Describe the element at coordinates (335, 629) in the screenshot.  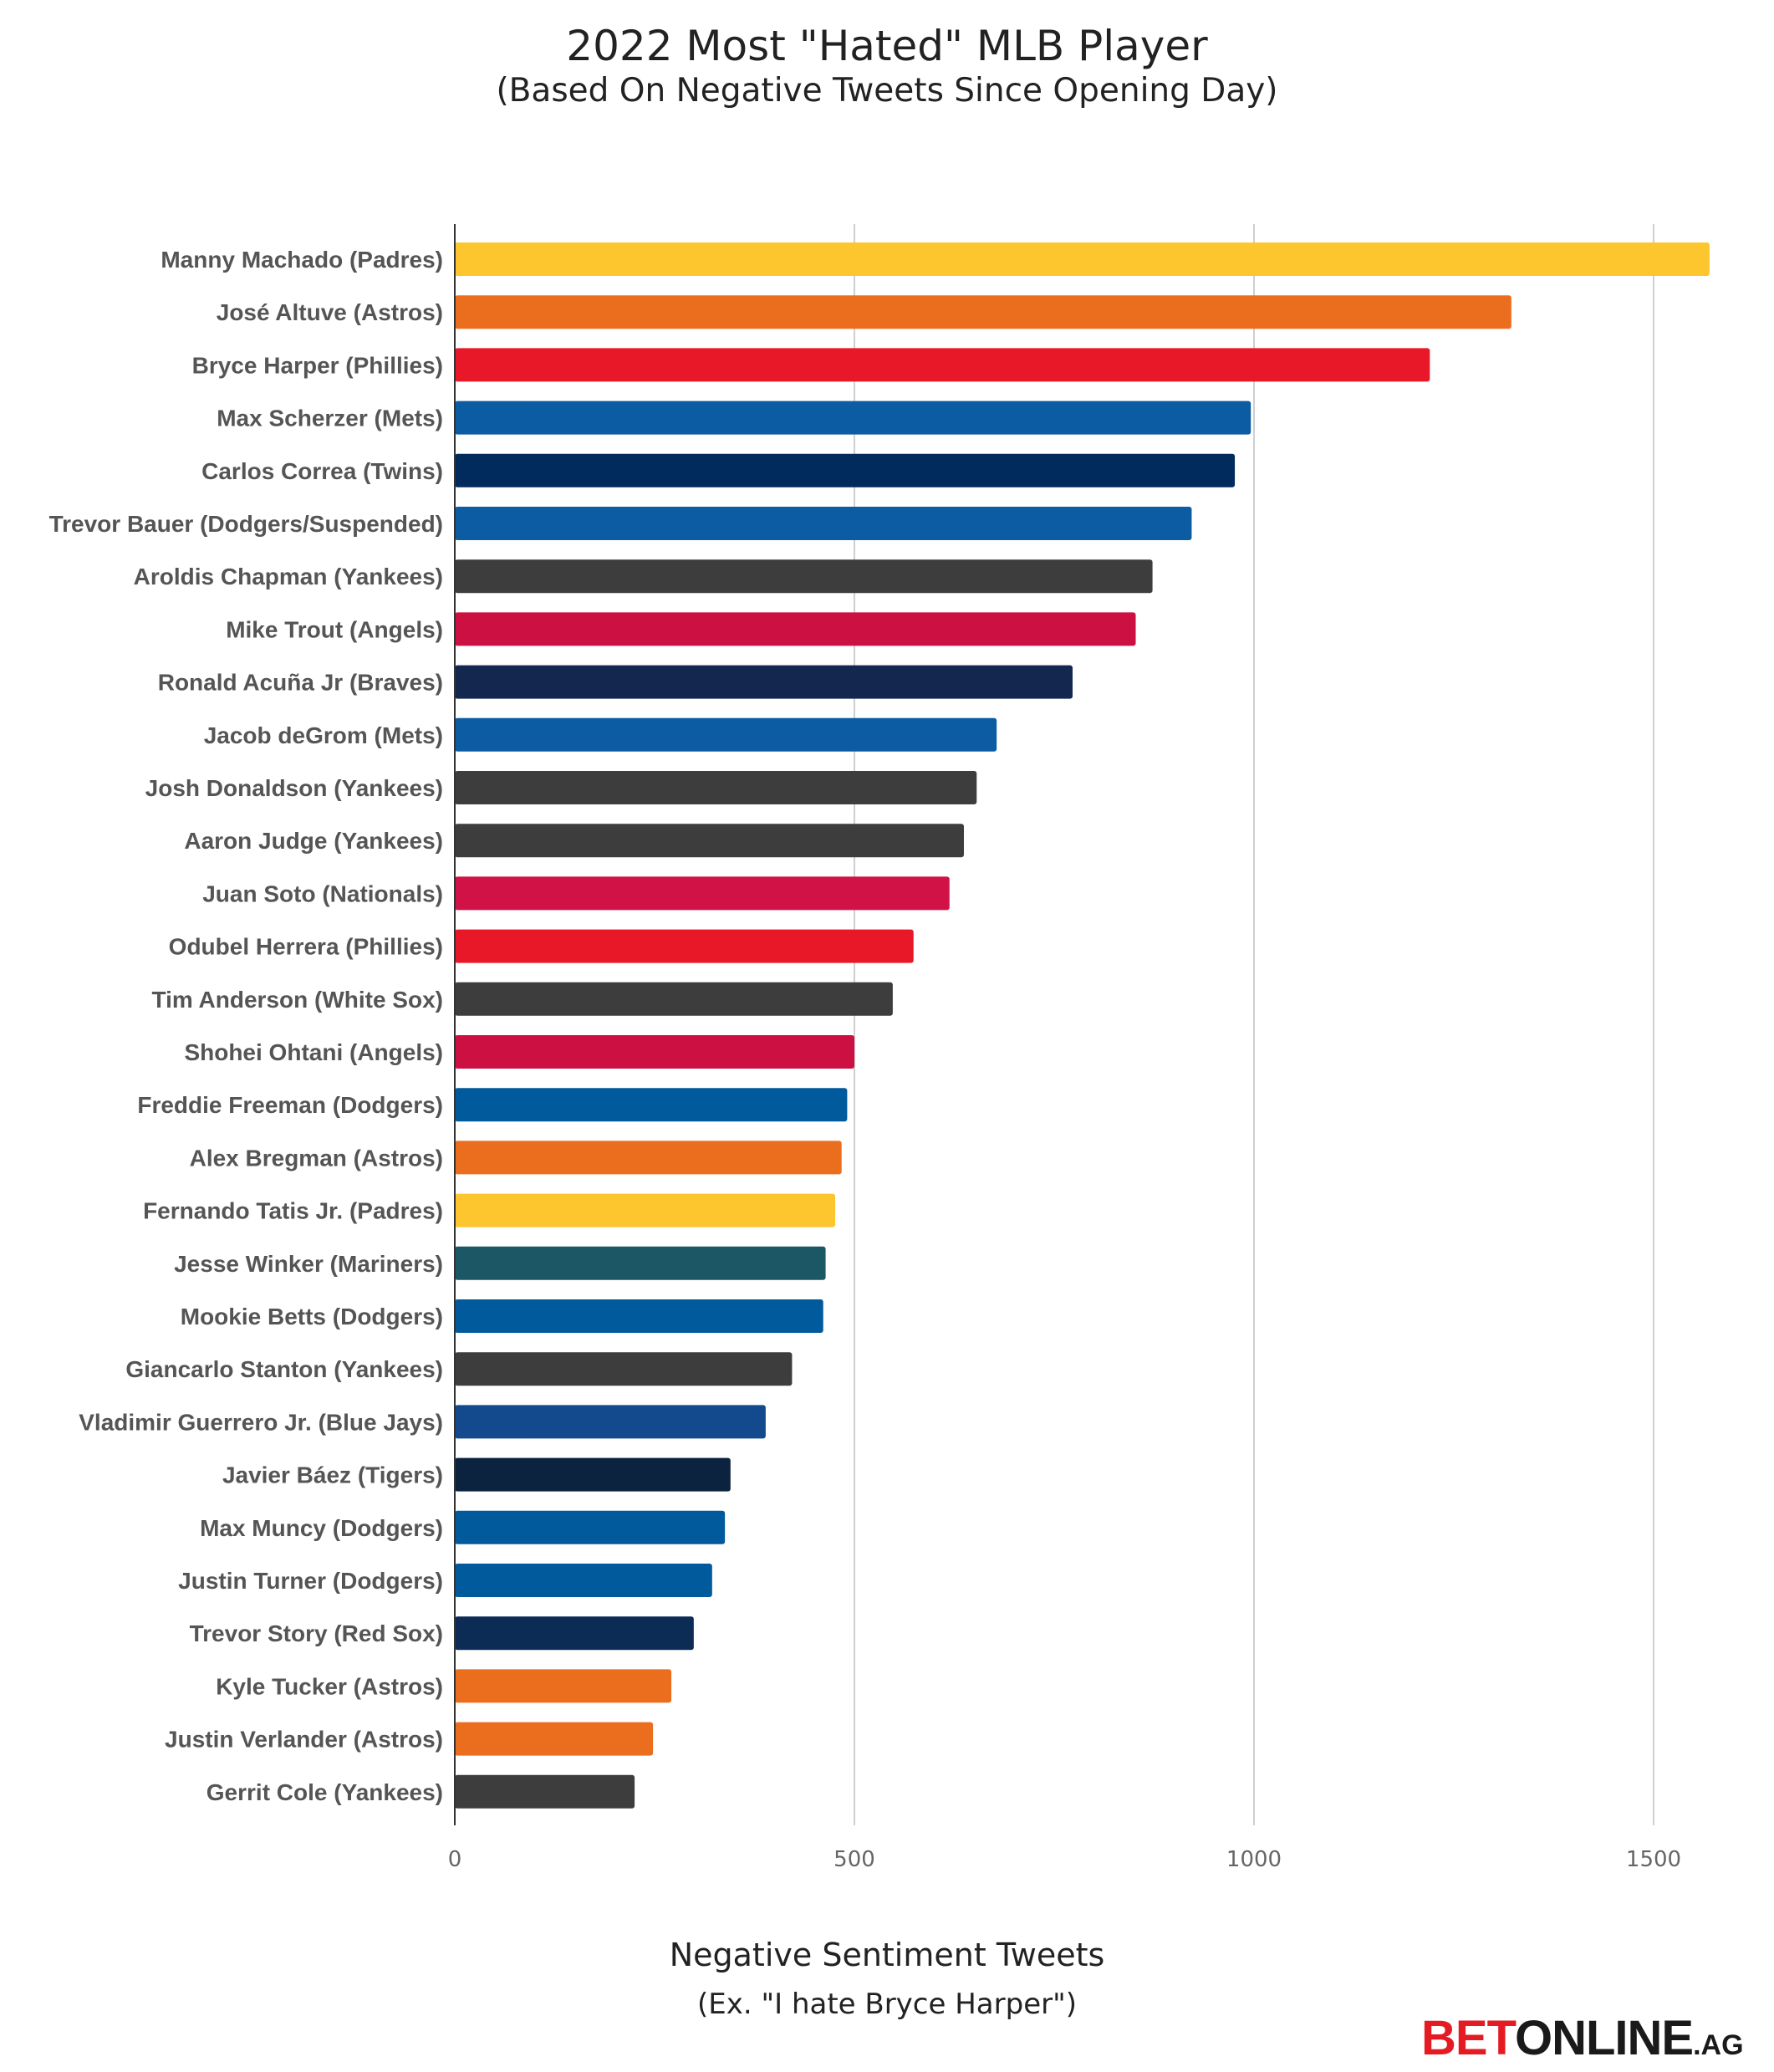
I see `category-label: Mike Trout (Angels)` at that location.